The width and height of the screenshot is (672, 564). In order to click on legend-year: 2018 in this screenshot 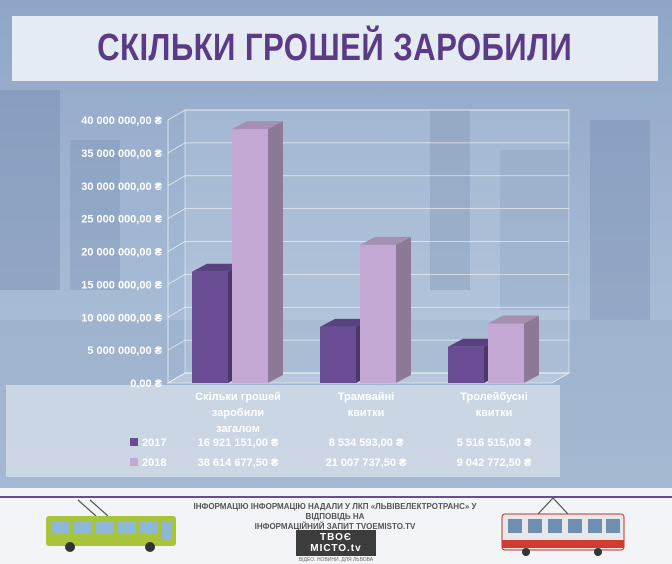, I will do `click(154, 463)`.